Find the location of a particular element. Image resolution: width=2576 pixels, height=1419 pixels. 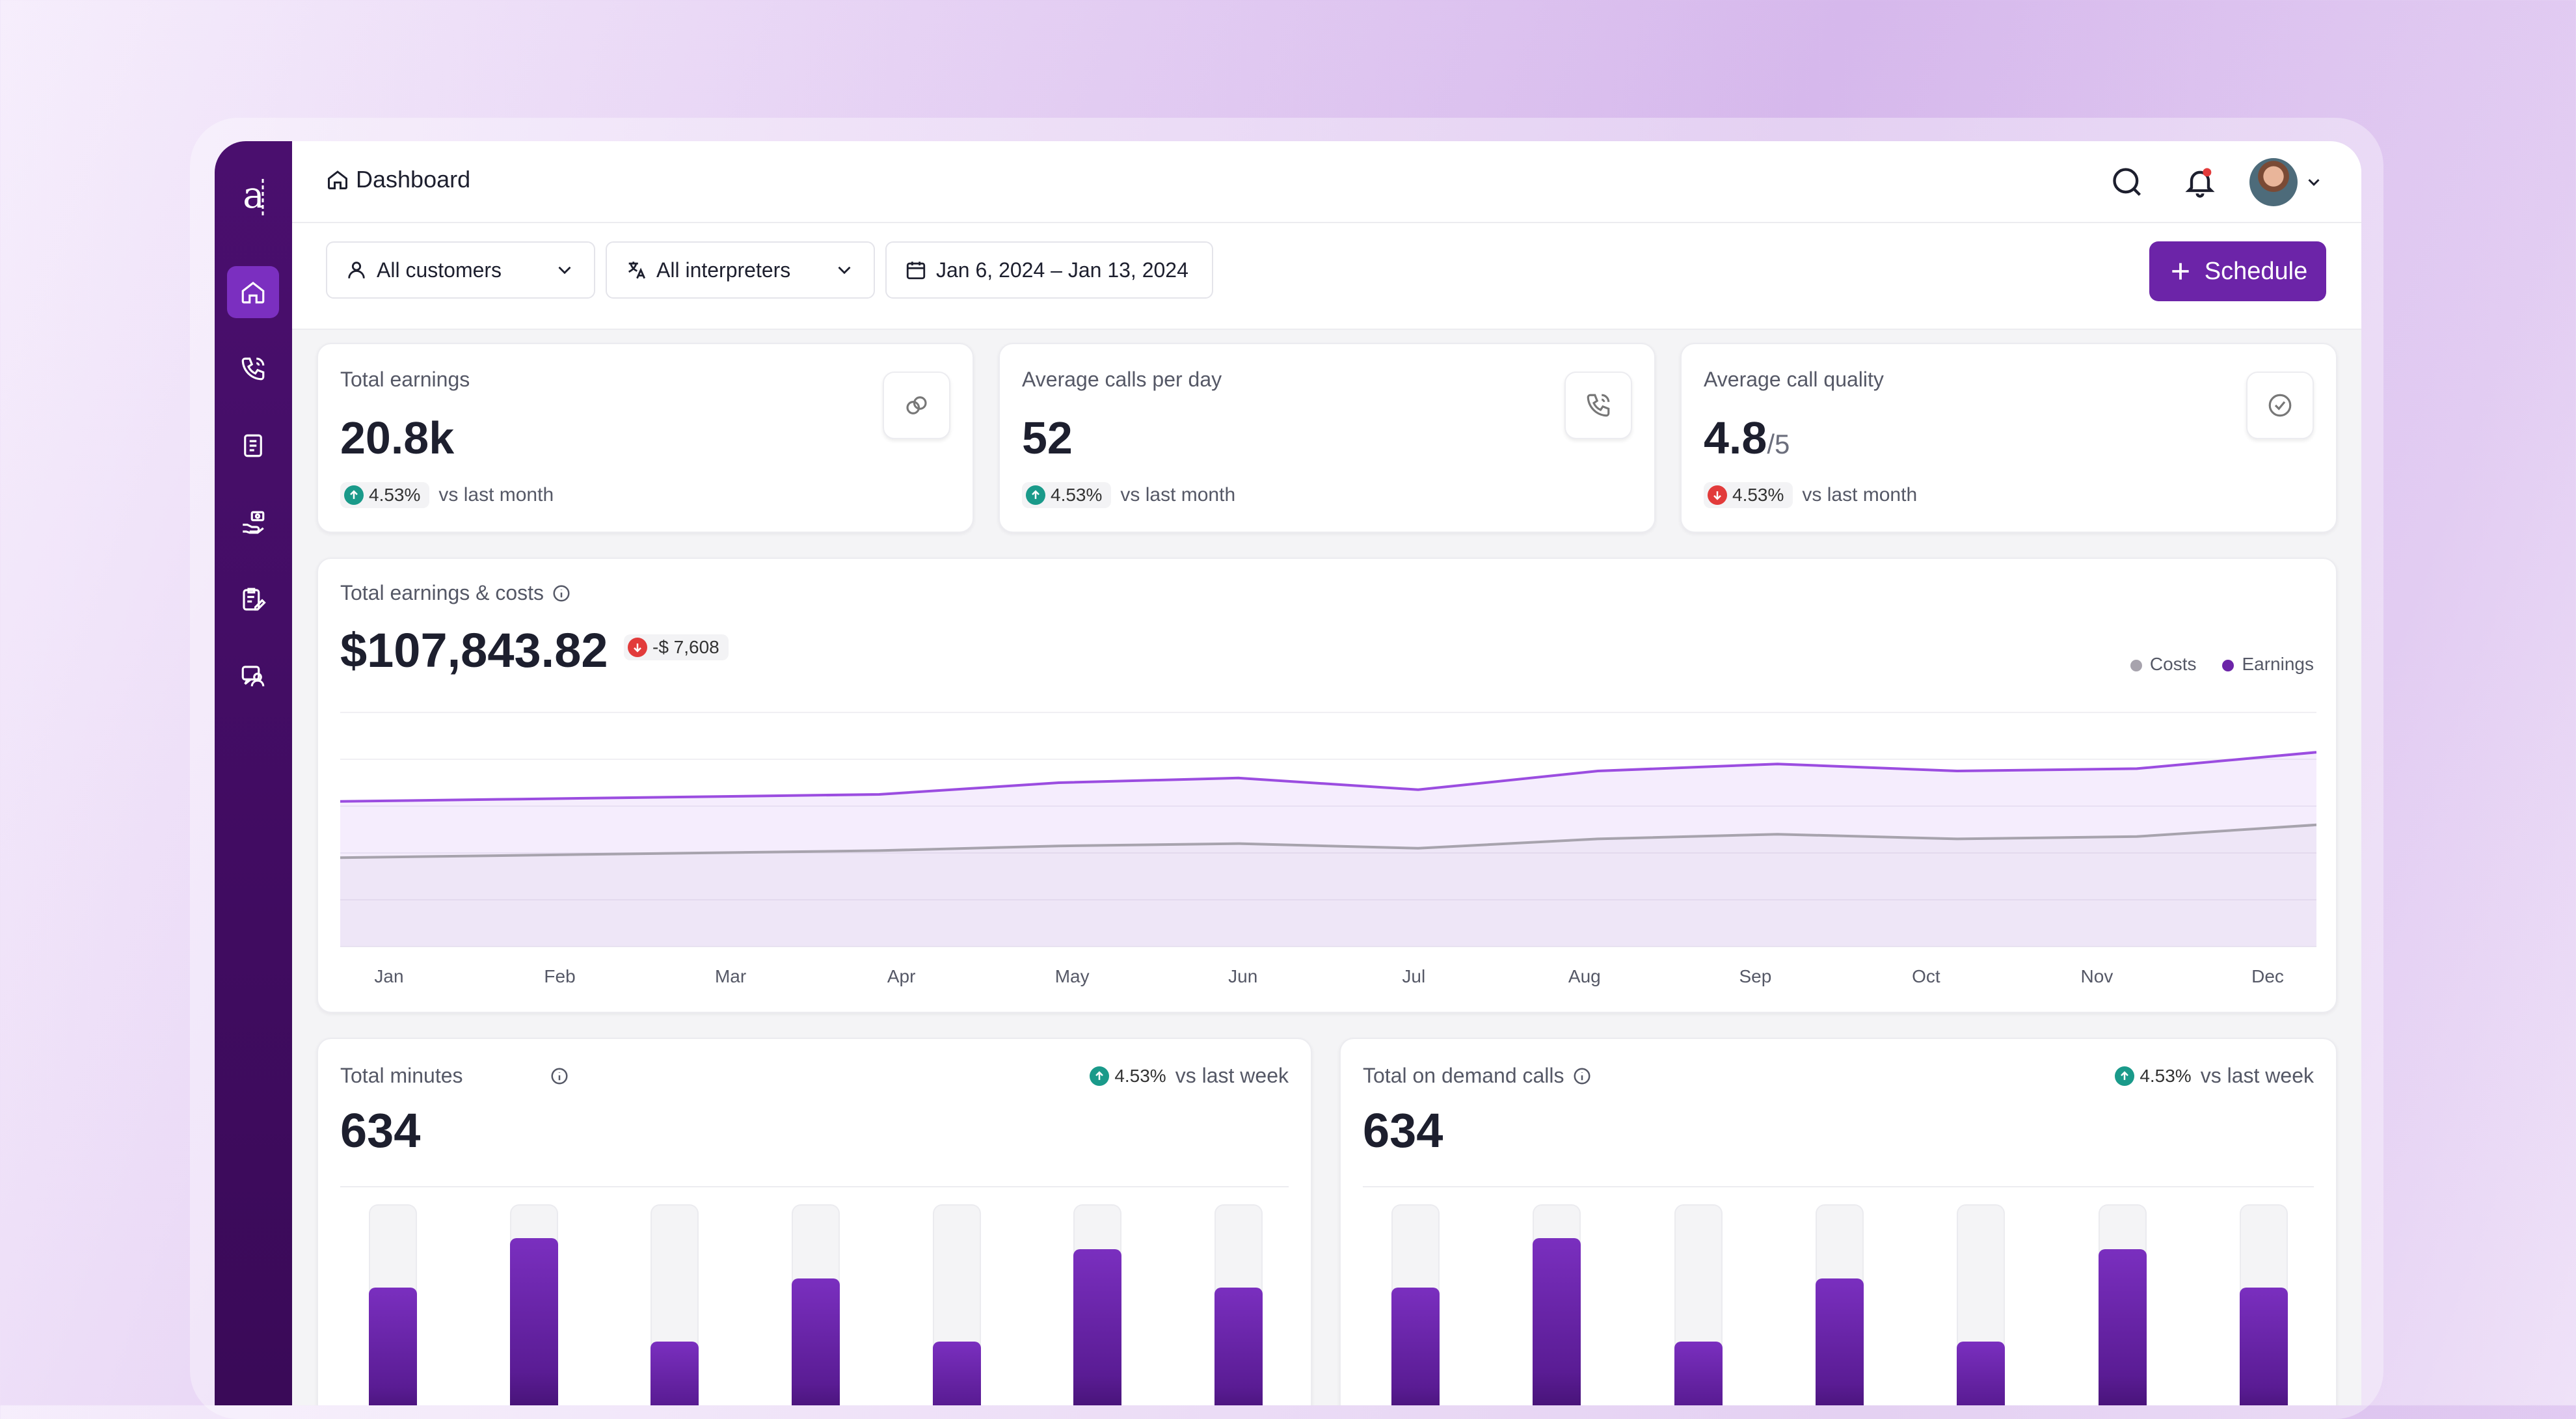

nav-item-documents is located at coordinates (253, 446).